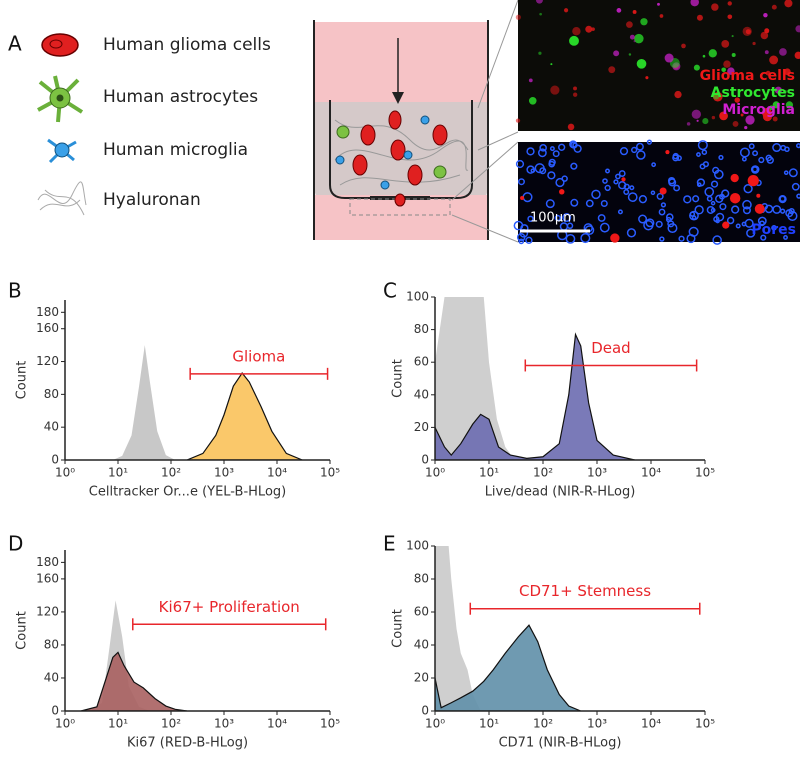 The image size is (800, 761). Describe the element at coordinates (611, 348) in the screenshot. I see `gate-label: Dead` at that location.